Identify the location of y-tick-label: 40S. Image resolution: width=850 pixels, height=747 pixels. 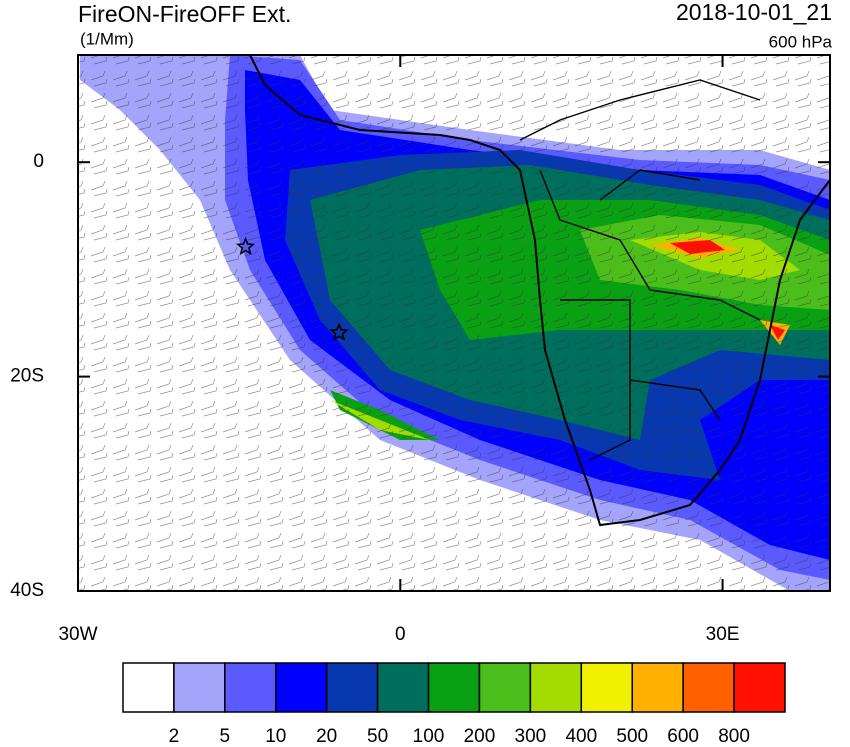
(27, 590).